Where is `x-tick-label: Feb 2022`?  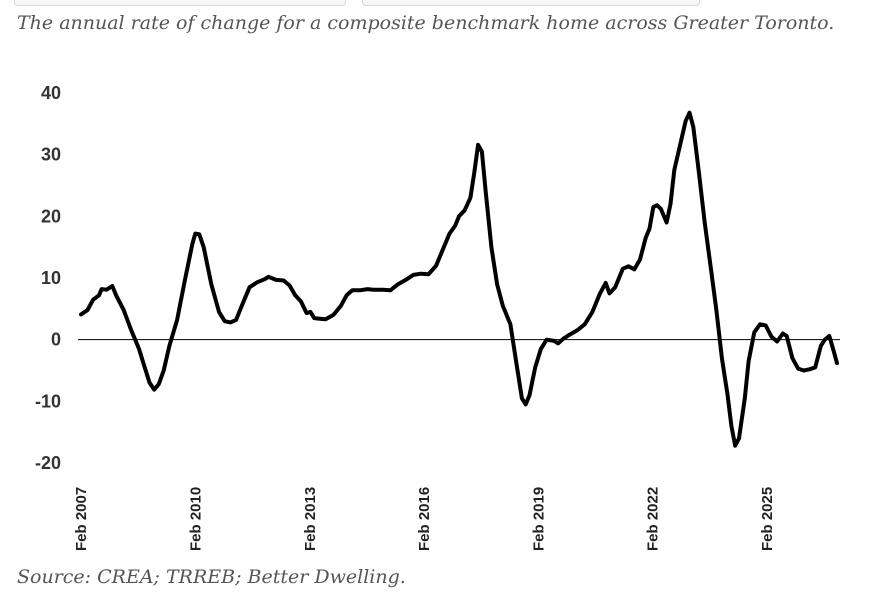
x-tick-label: Feb 2022 is located at coordinates (653, 519).